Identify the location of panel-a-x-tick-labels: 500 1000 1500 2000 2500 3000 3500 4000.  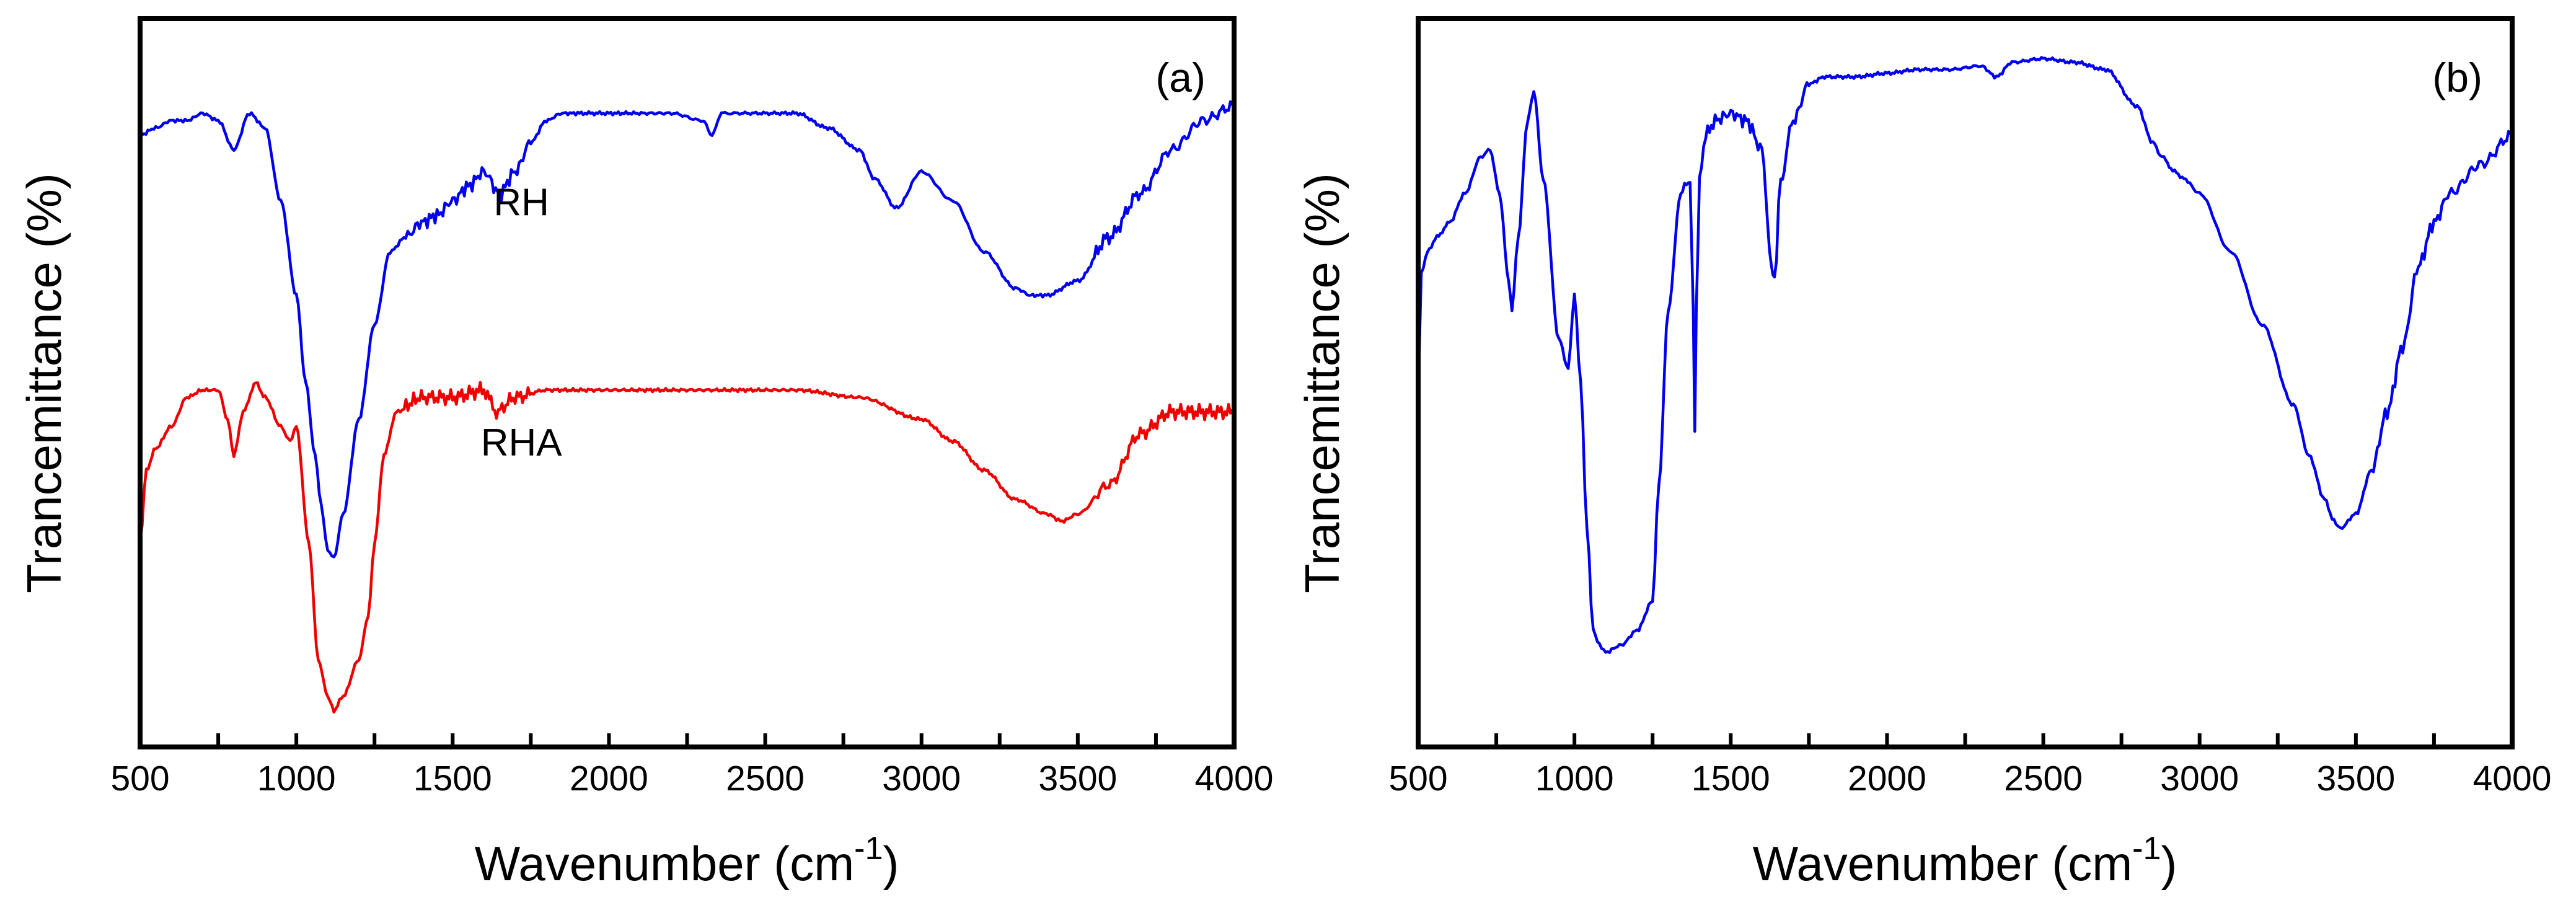
(691, 779).